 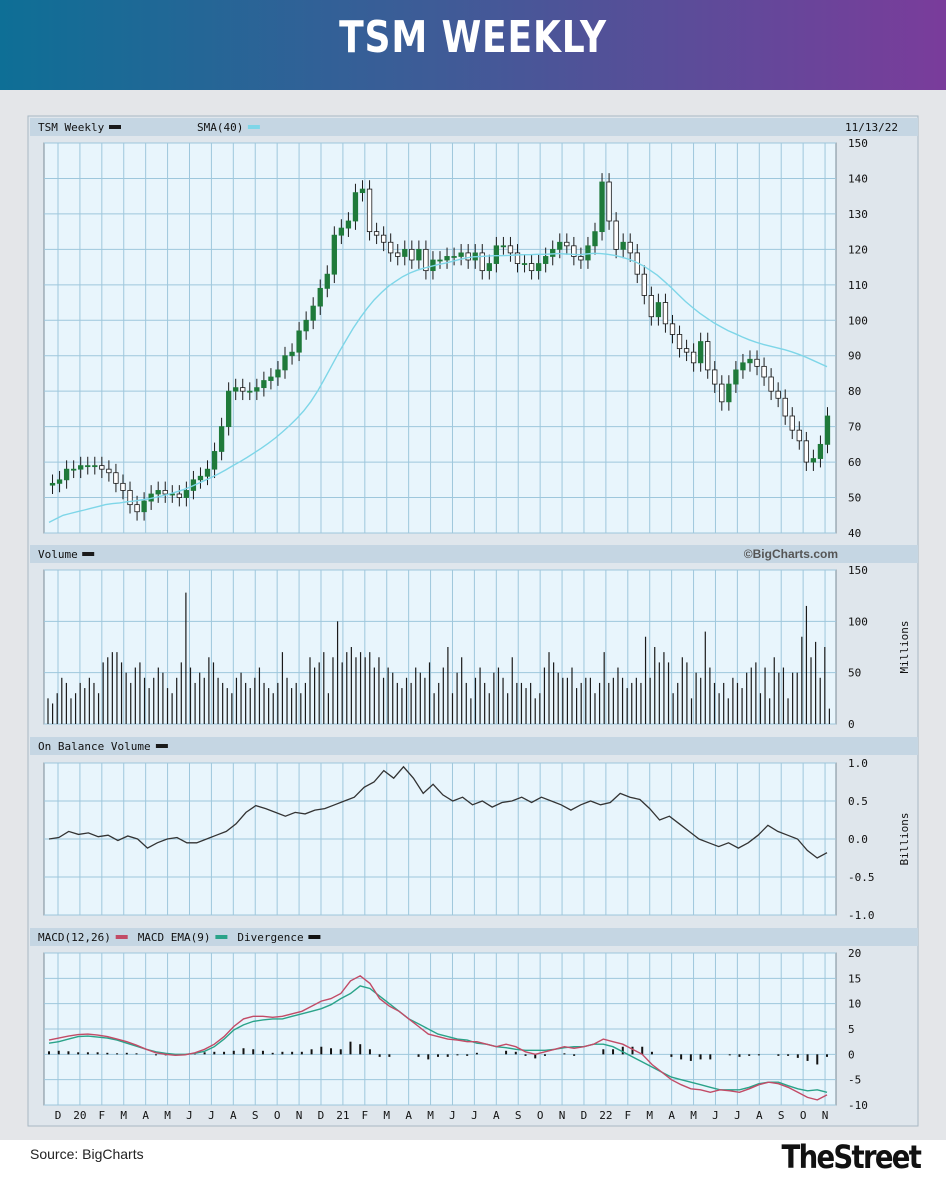 What do you see at coordinates (854, 427) in the screenshot?
I see `price-y-tick: 70` at bounding box center [854, 427].